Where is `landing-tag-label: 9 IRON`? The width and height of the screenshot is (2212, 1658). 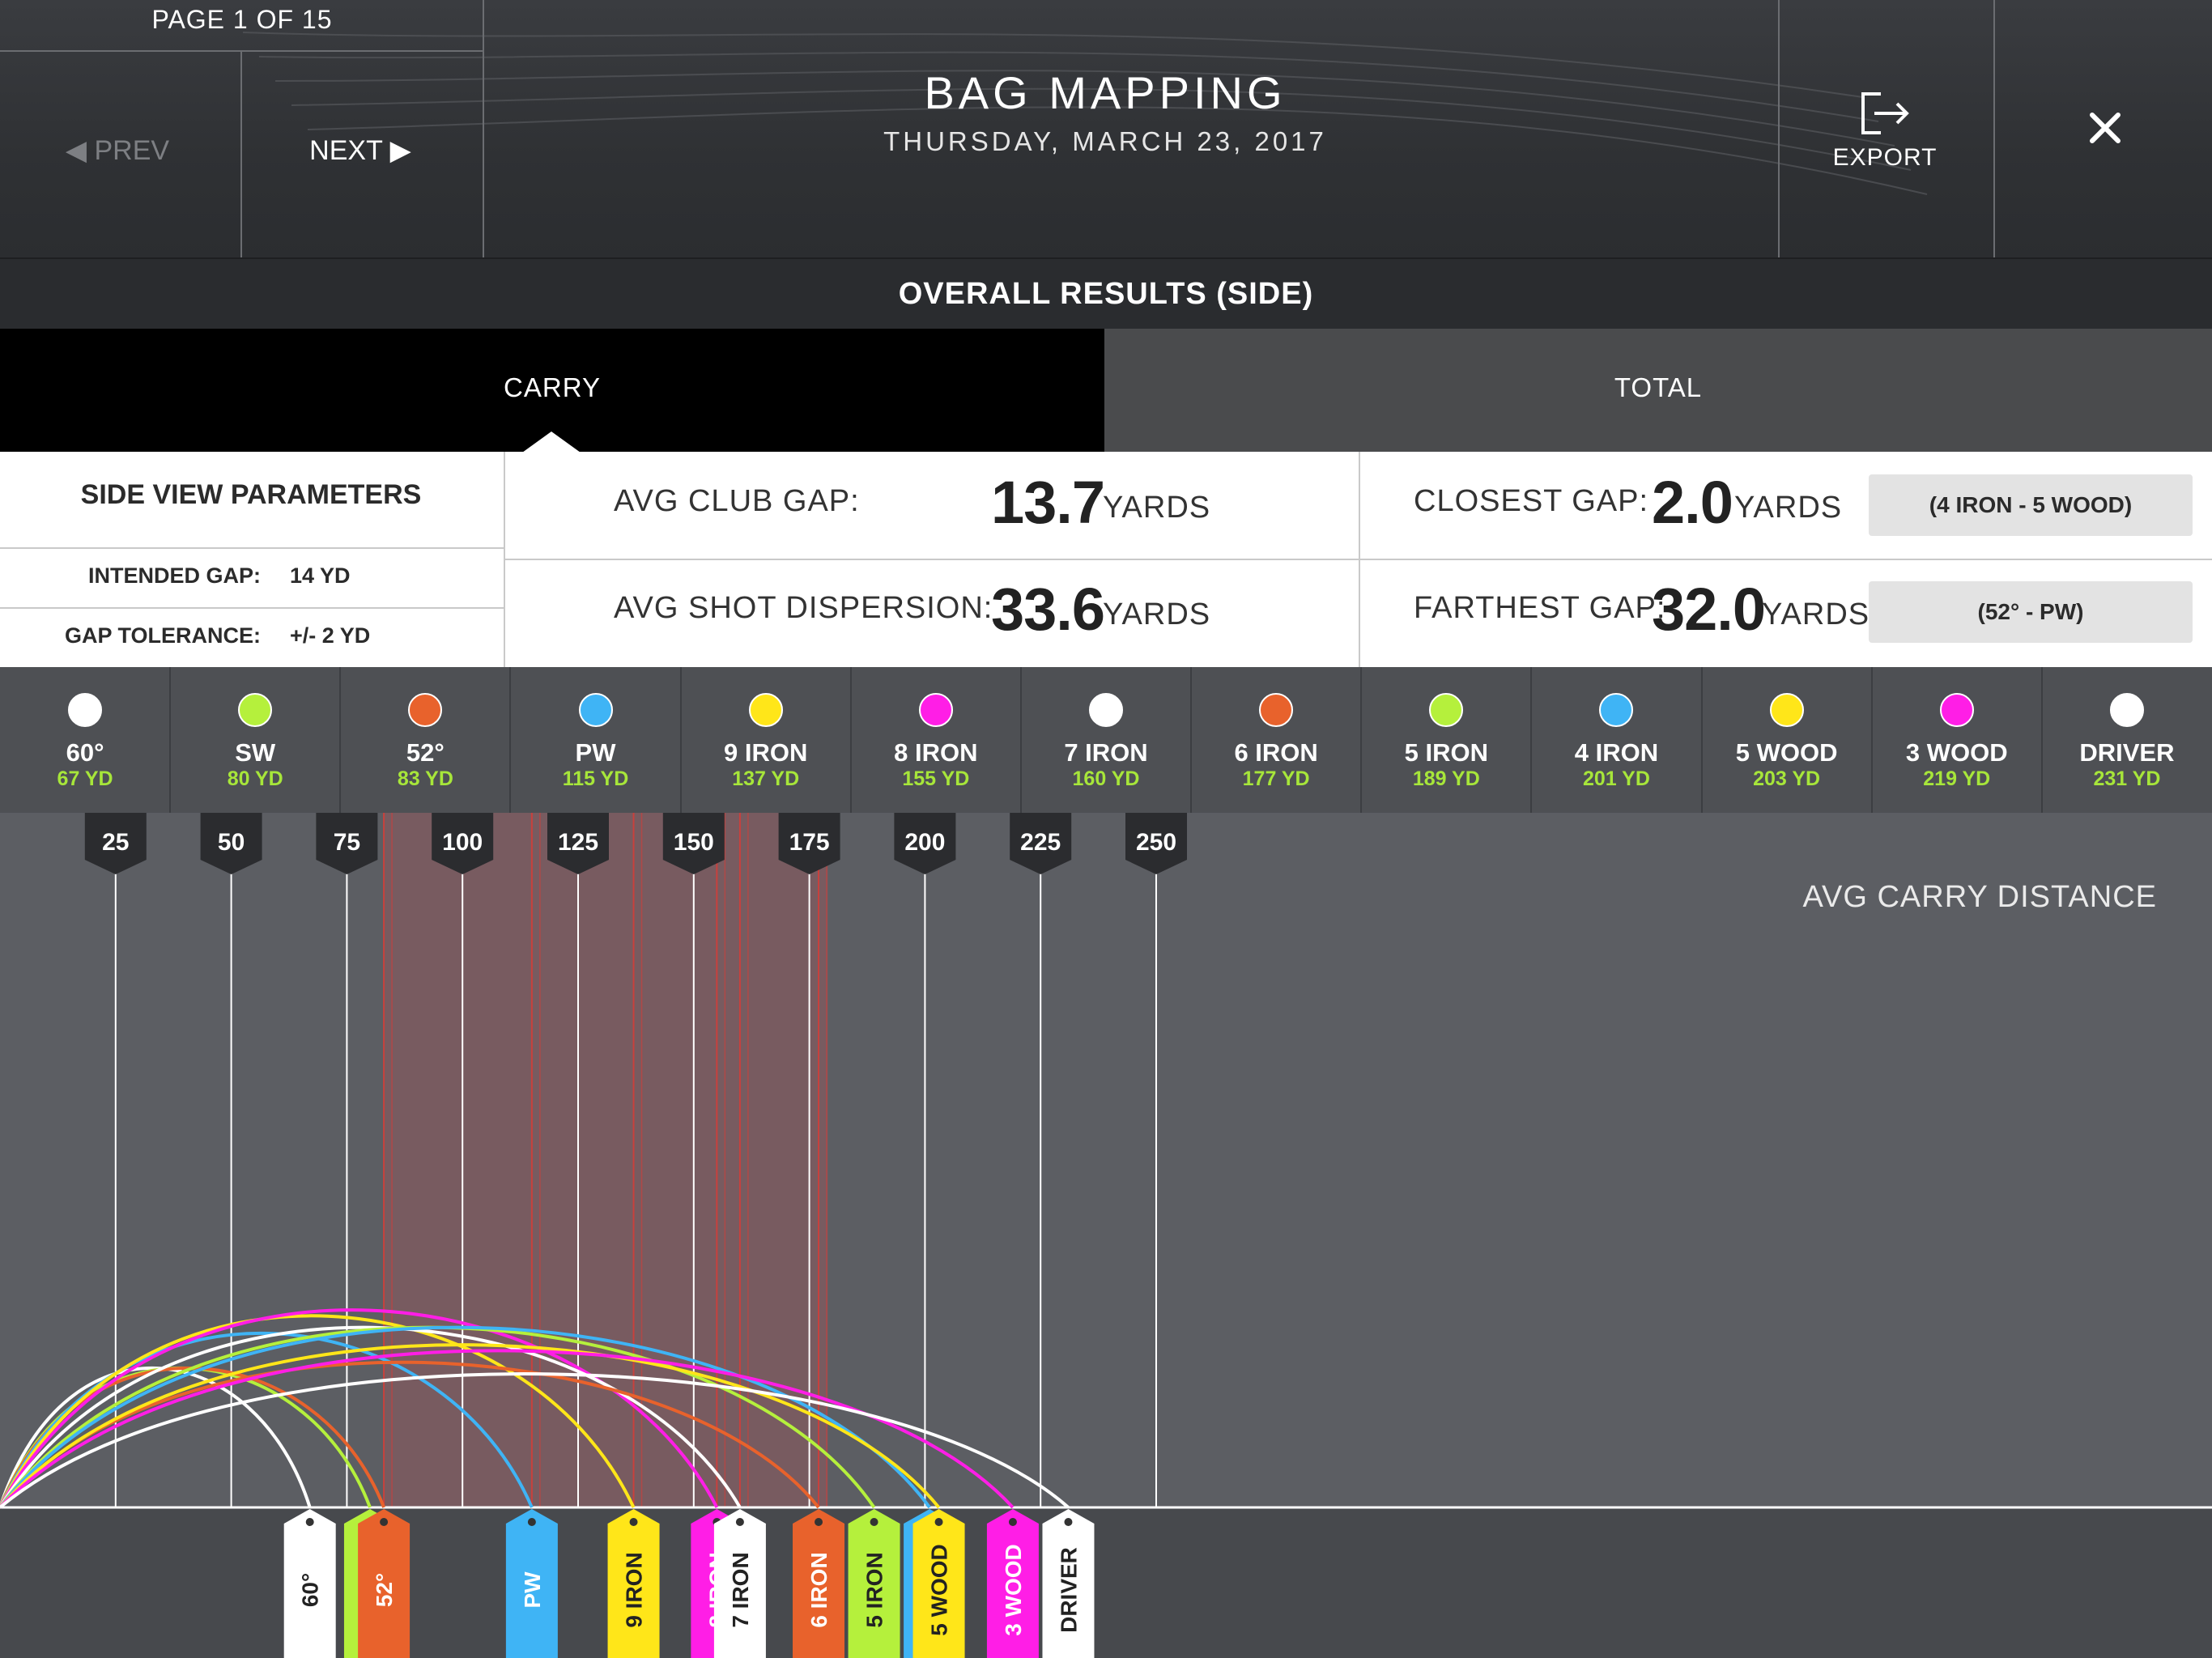 landing-tag-label: 9 IRON is located at coordinates (635, 1589).